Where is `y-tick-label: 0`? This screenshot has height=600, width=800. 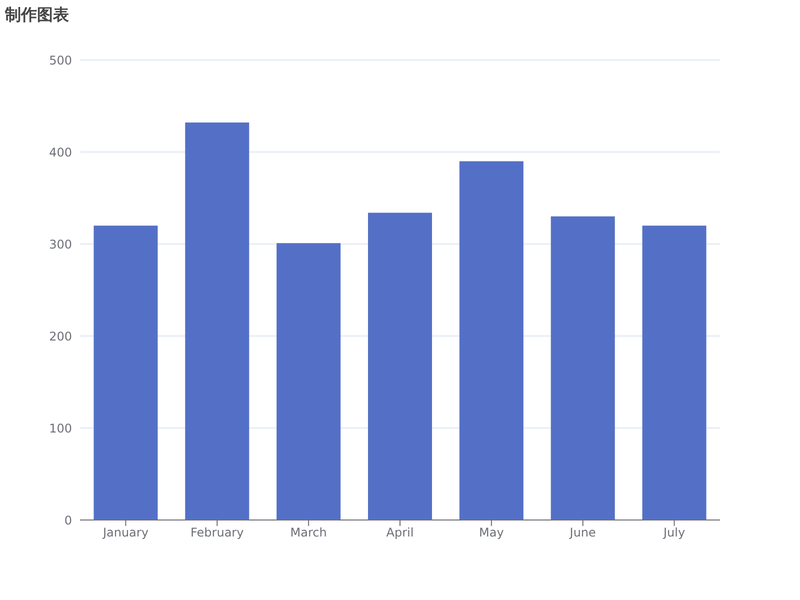 y-tick-label: 0 is located at coordinates (68, 520).